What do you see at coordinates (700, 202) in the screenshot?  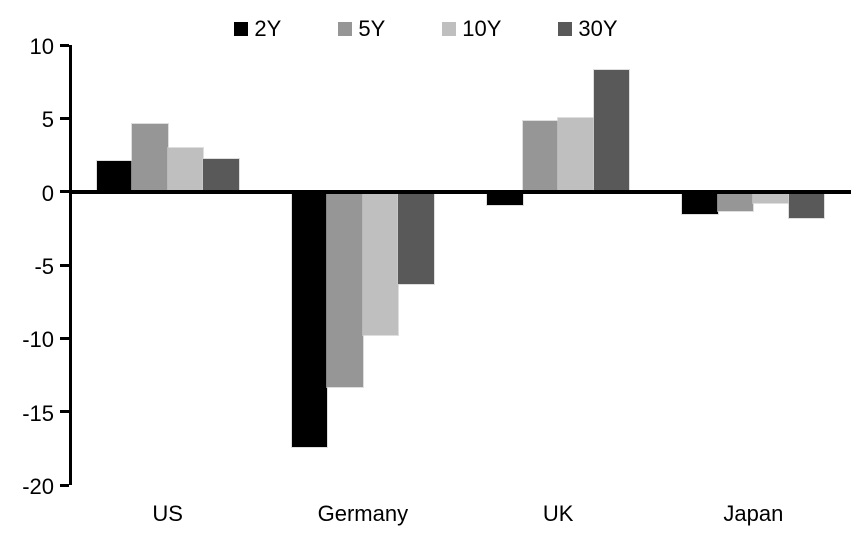 I see `bar-japan-2y` at bounding box center [700, 202].